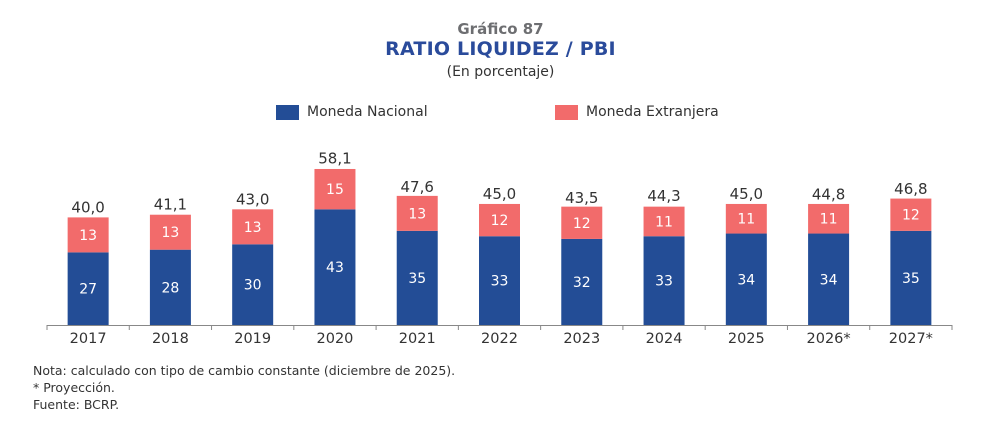 This screenshot has height=438, width=1001. What do you see at coordinates (828, 194) in the screenshot?
I see `total-value-label: 44,8` at bounding box center [828, 194].